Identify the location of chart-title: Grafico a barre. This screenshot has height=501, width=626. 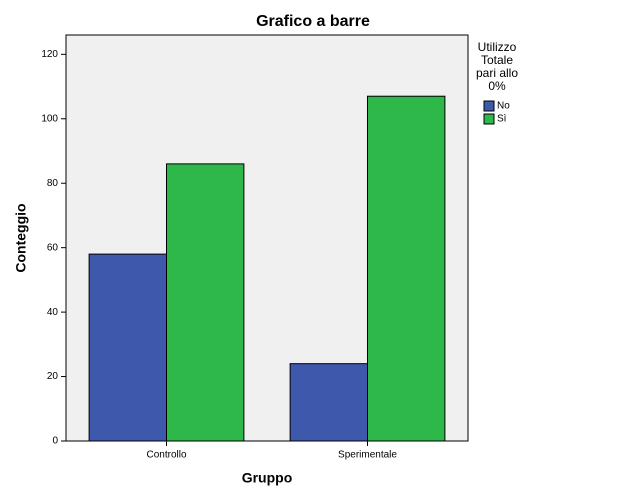
(313, 21).